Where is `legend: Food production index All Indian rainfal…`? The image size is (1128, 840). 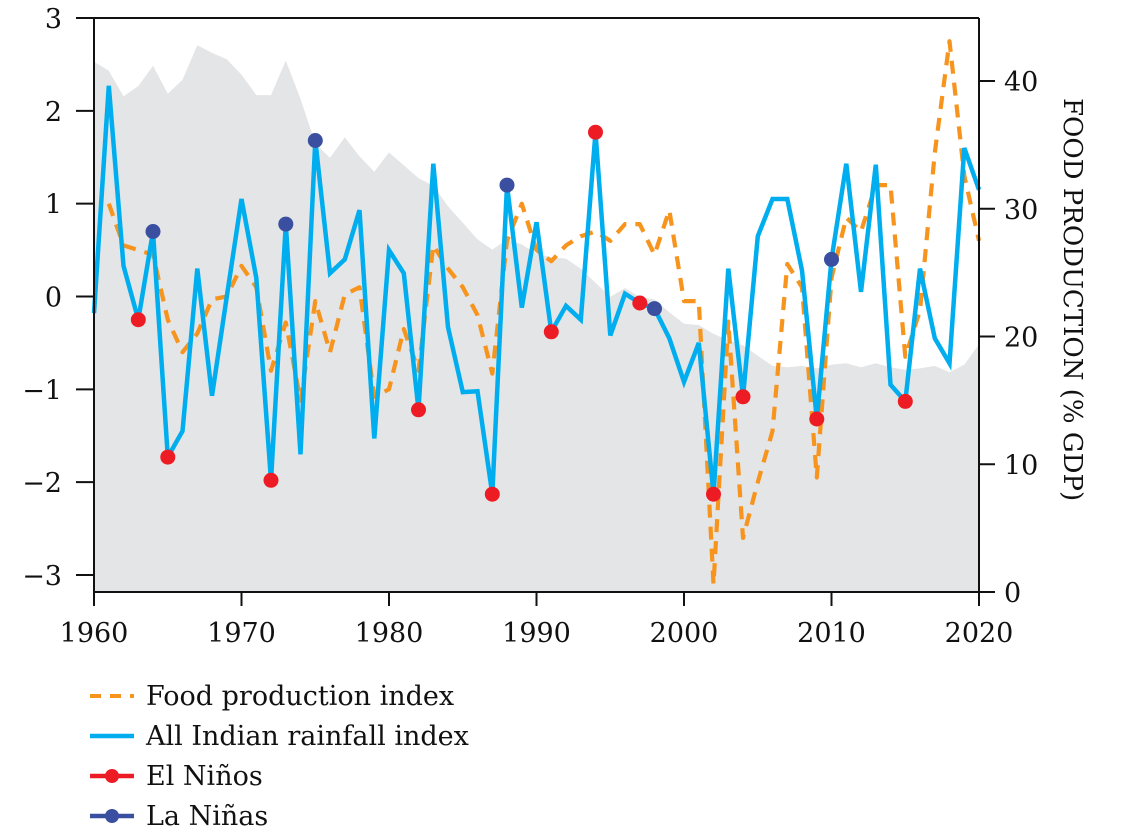
legend: Food production index All Indian rainfal… is located at coordinates (278, 756).